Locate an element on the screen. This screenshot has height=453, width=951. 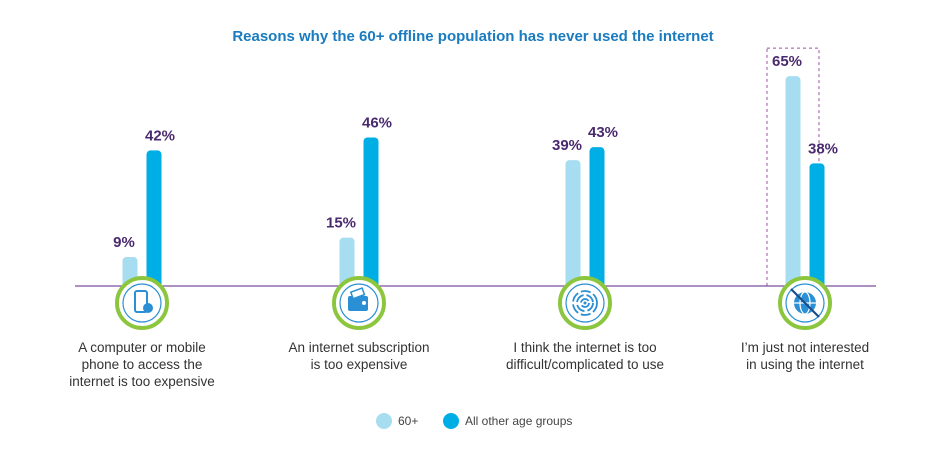
value-label-other-ages-1: 46% is located at coordinates (377, 122).